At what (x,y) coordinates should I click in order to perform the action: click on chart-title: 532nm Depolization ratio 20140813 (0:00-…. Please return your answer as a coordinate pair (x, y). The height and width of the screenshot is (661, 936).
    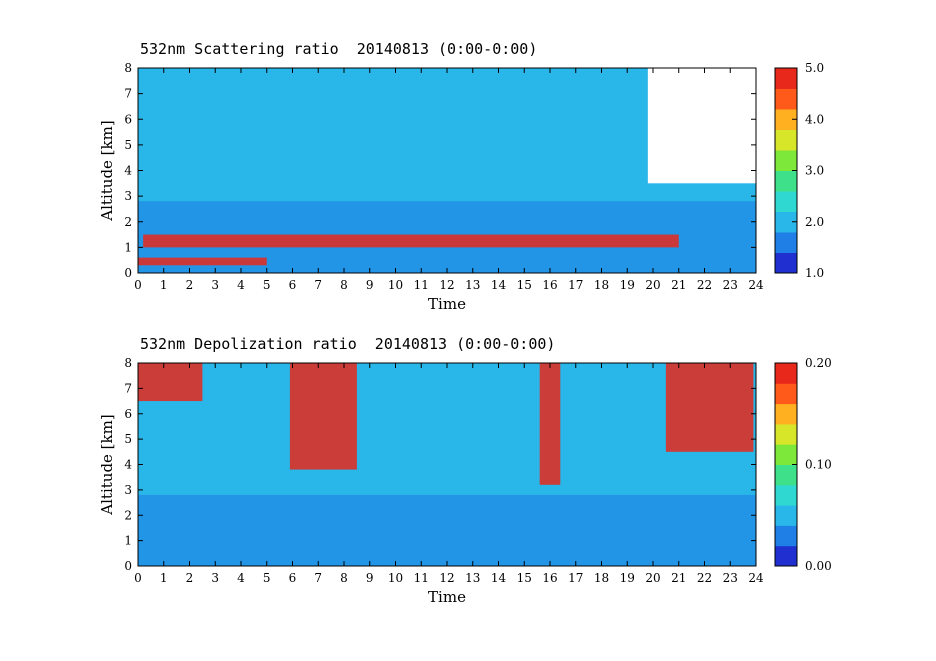
    Looking at the image, I should click on (348, 344).